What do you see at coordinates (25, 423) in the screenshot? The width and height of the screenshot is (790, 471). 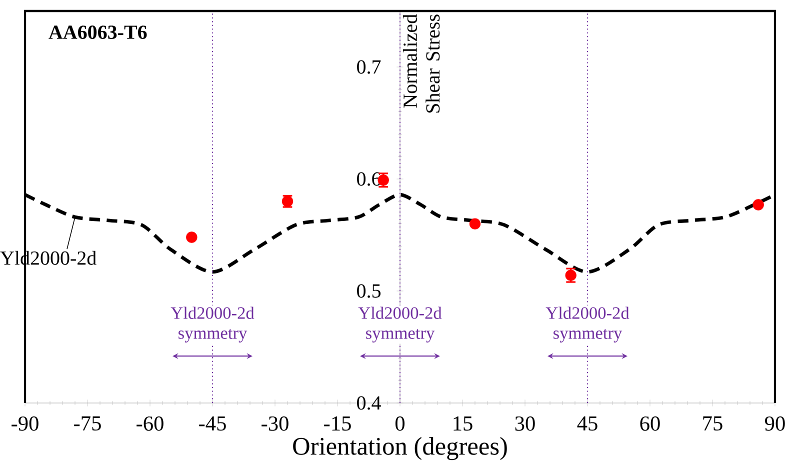 I see `x-tick-label: -90` at bounding box center [25, 423].